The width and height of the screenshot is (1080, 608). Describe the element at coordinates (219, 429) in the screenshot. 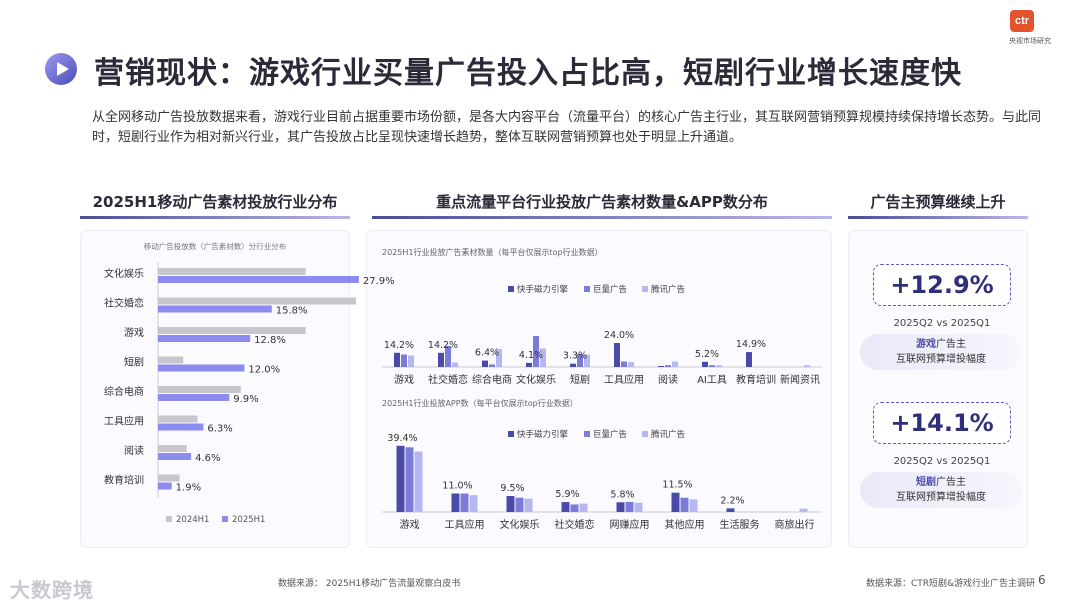

I see `data-label: 6.3%` at that location.